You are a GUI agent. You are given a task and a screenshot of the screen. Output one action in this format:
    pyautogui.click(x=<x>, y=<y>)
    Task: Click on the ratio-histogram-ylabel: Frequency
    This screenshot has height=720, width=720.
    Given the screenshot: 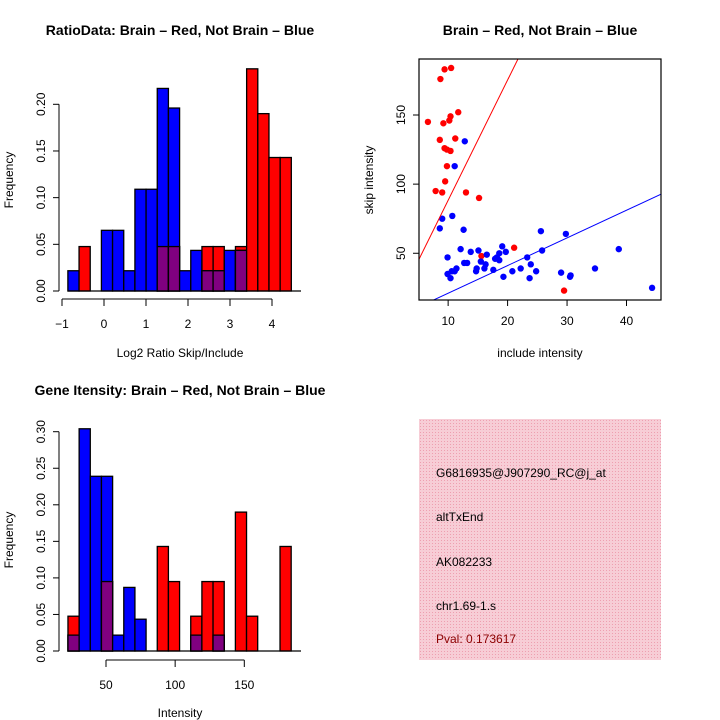 What is the action you would take?
    pyautogui.click(x=9, y=180)
    